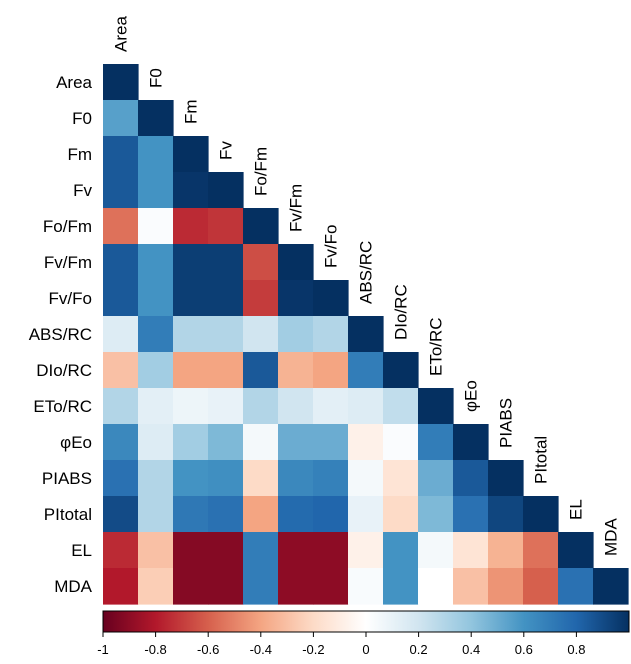  What do you see at coordinates (296, 550) in the screenshot?
I see `cell-el-fv-fm` at bounding box center [296, 550].